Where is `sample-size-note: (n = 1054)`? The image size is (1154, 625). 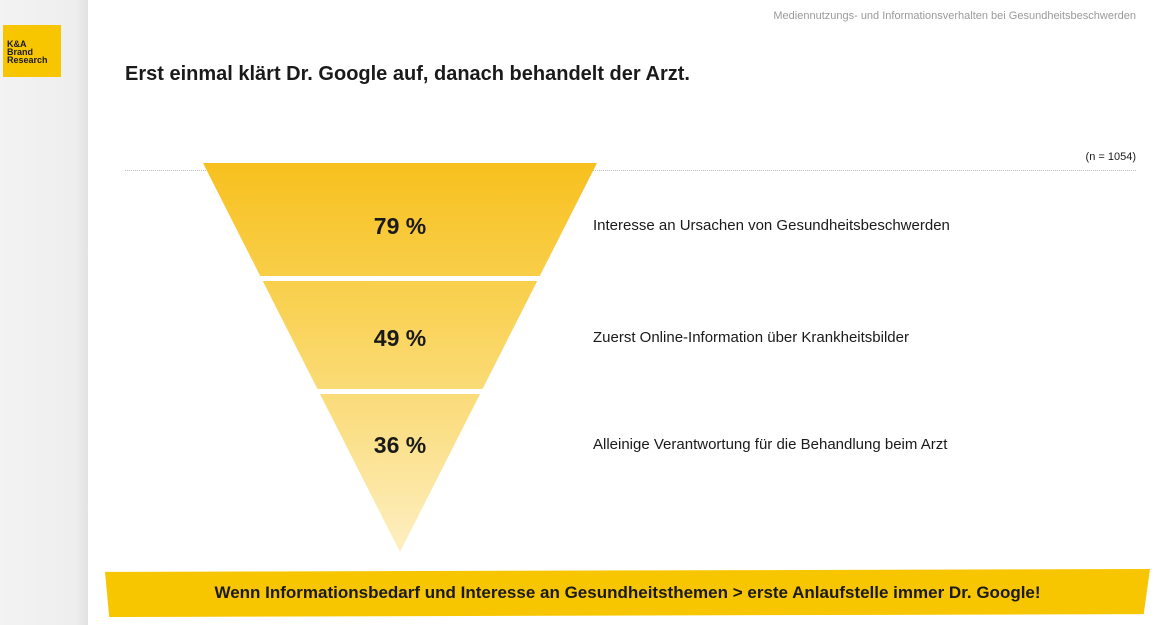 sample-size-note: (n = 1054) is located at coordinates (1110, 157).